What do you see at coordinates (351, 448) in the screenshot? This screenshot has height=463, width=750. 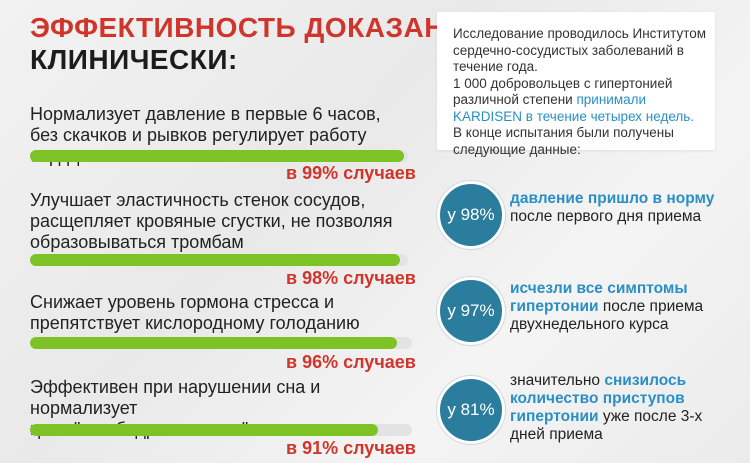 I see `result-percent: в 91% случаев` at bounding box center [351, 448].